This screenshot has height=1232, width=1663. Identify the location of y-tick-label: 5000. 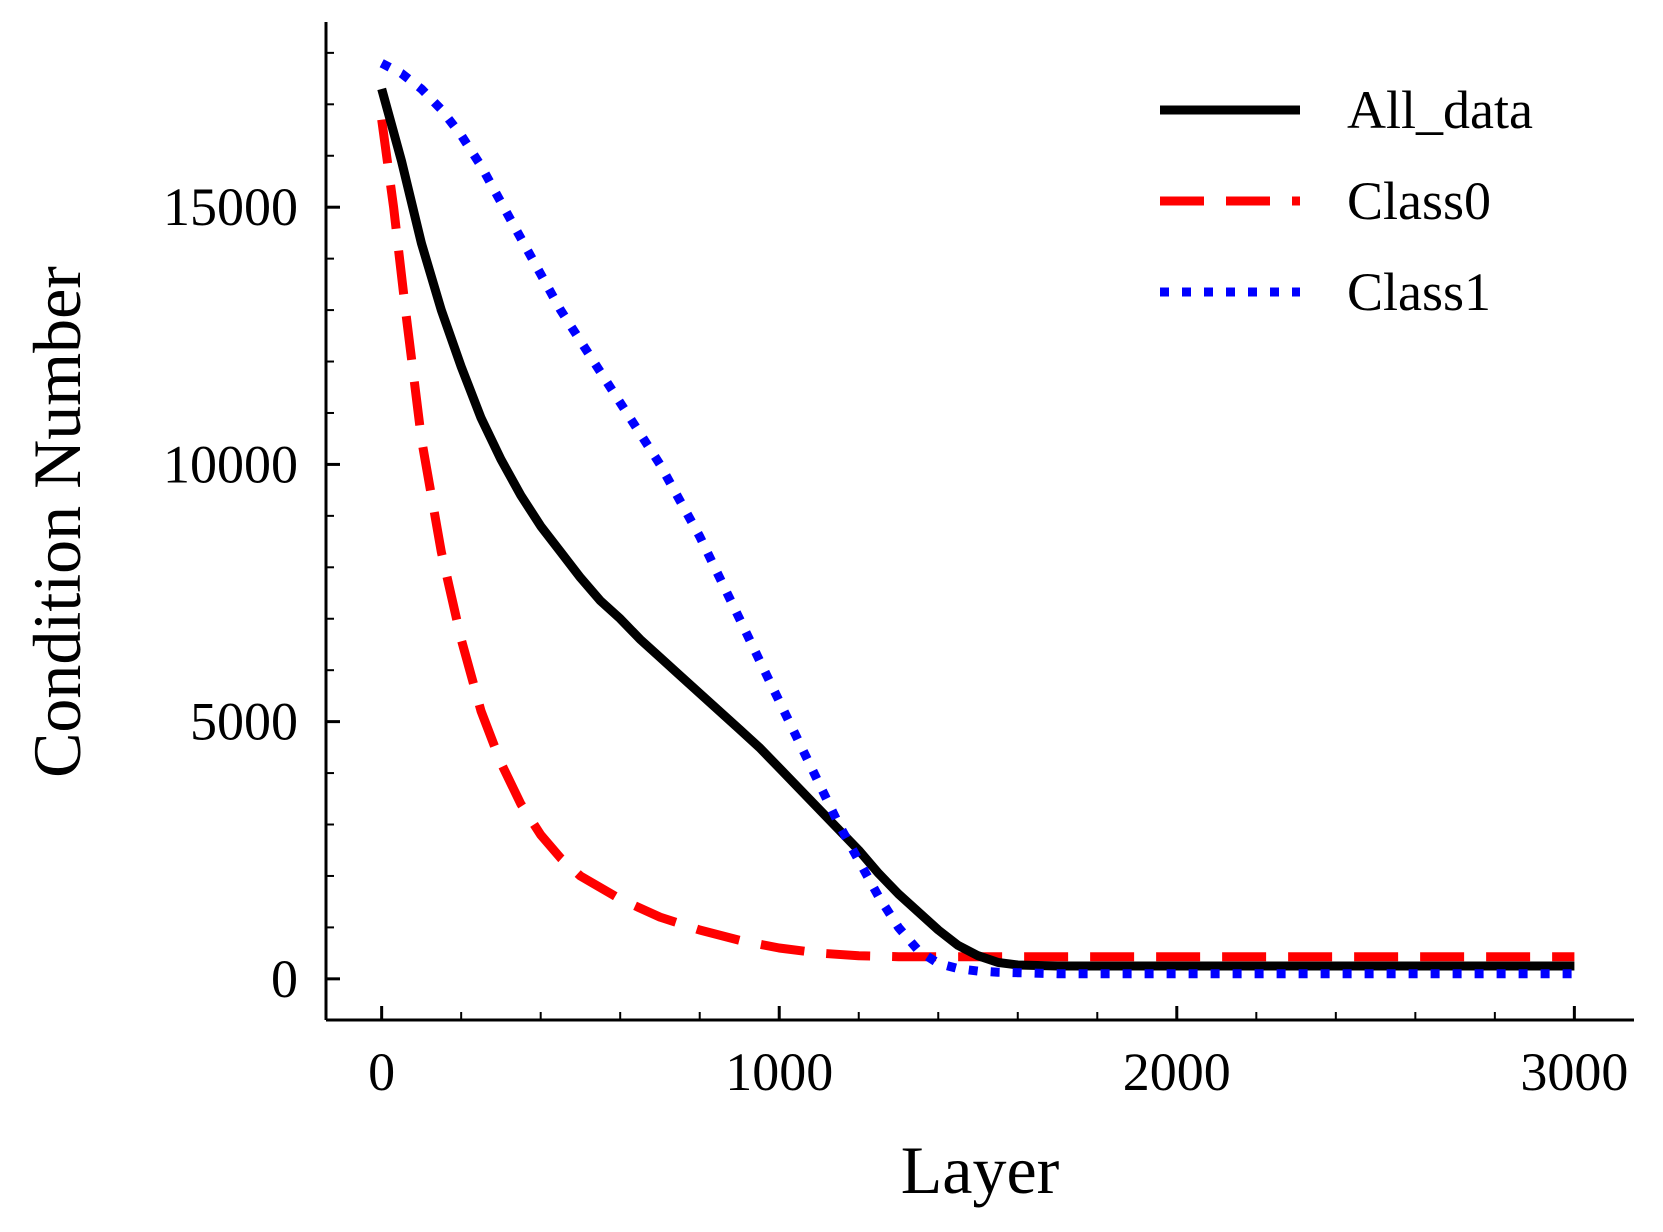
(244, 722).